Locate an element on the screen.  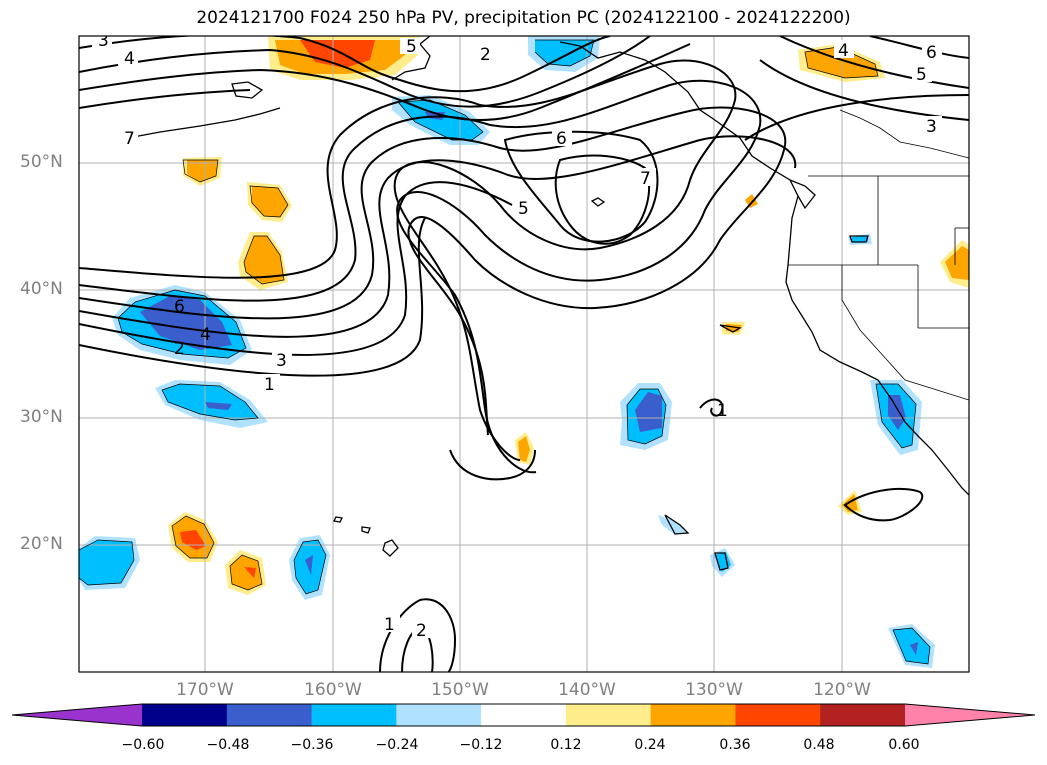
lat-label-30n: 30°N is located at coordinates (41, 417).